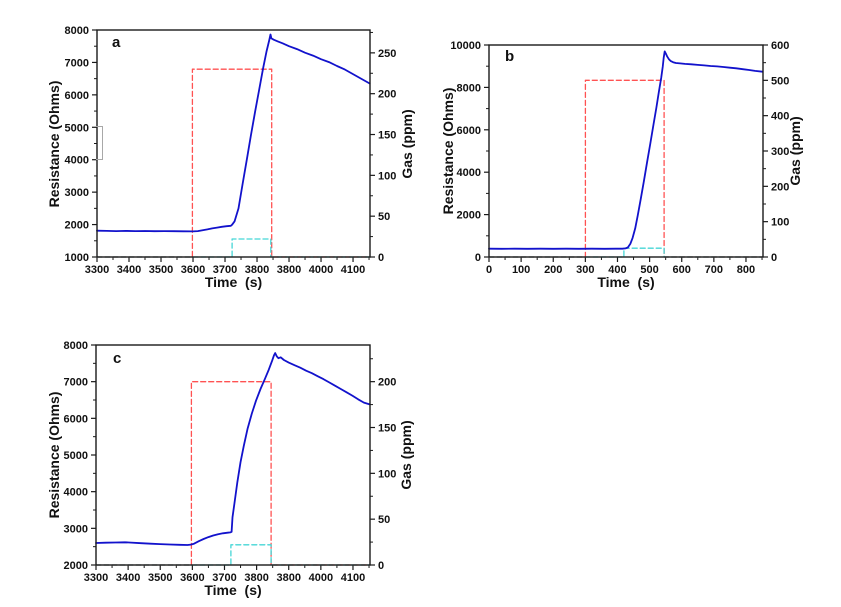 The height and width of the screenshot is (607, 841). What do you see at coordinates (76, 383) in the screenshot?
I see `y-left-tick-label-c: 7000` at bounding box center [76, 383].